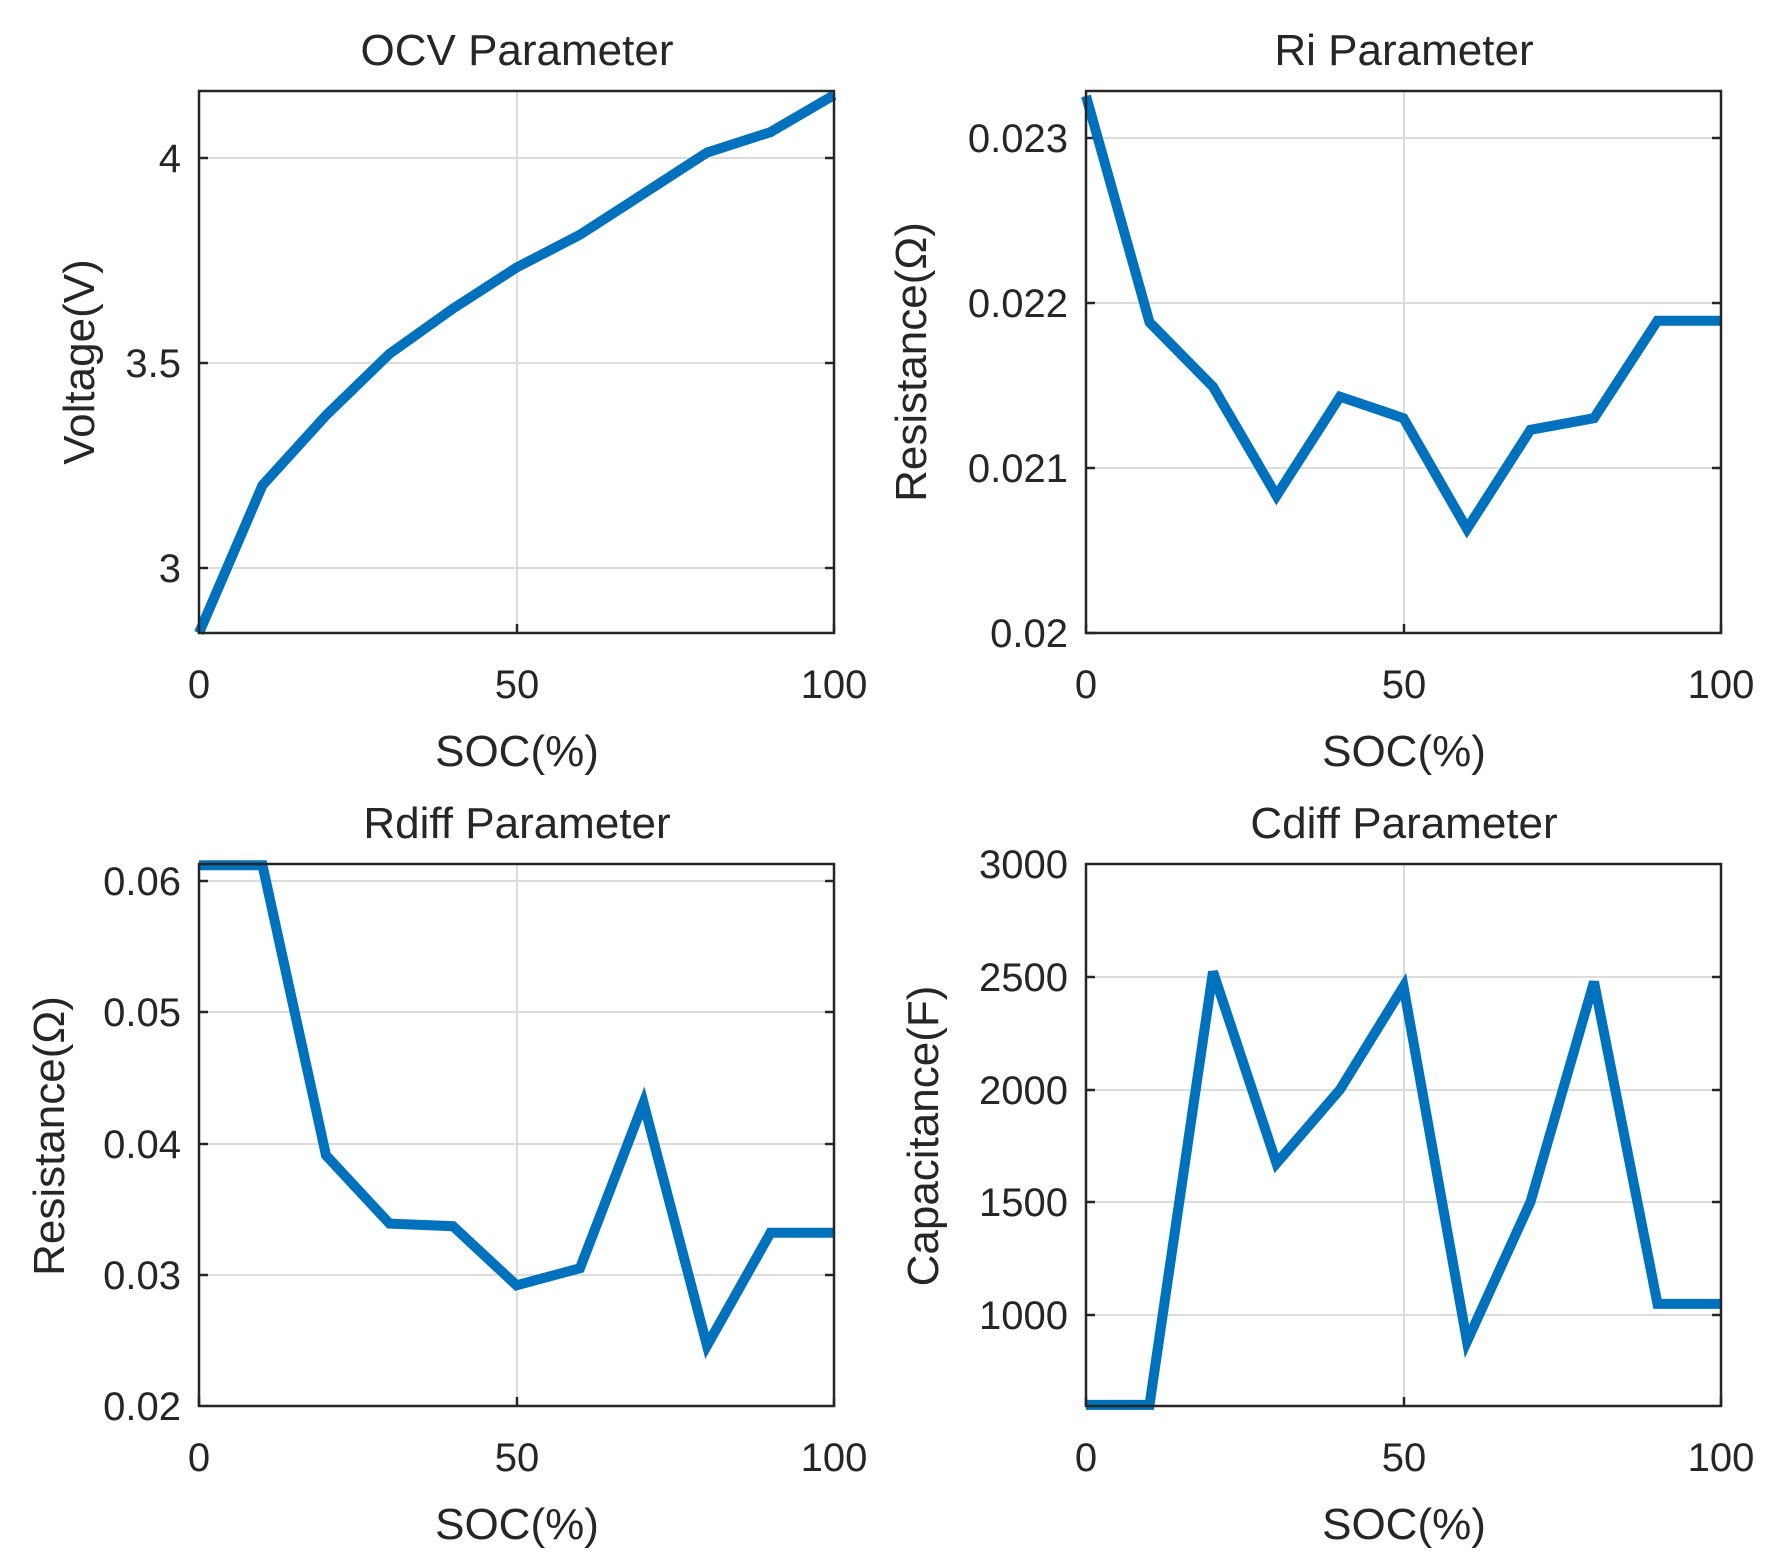 The height and width of the screenshot is (1562, 1765). I want to click on ri-series-line, so click(1401, 316).